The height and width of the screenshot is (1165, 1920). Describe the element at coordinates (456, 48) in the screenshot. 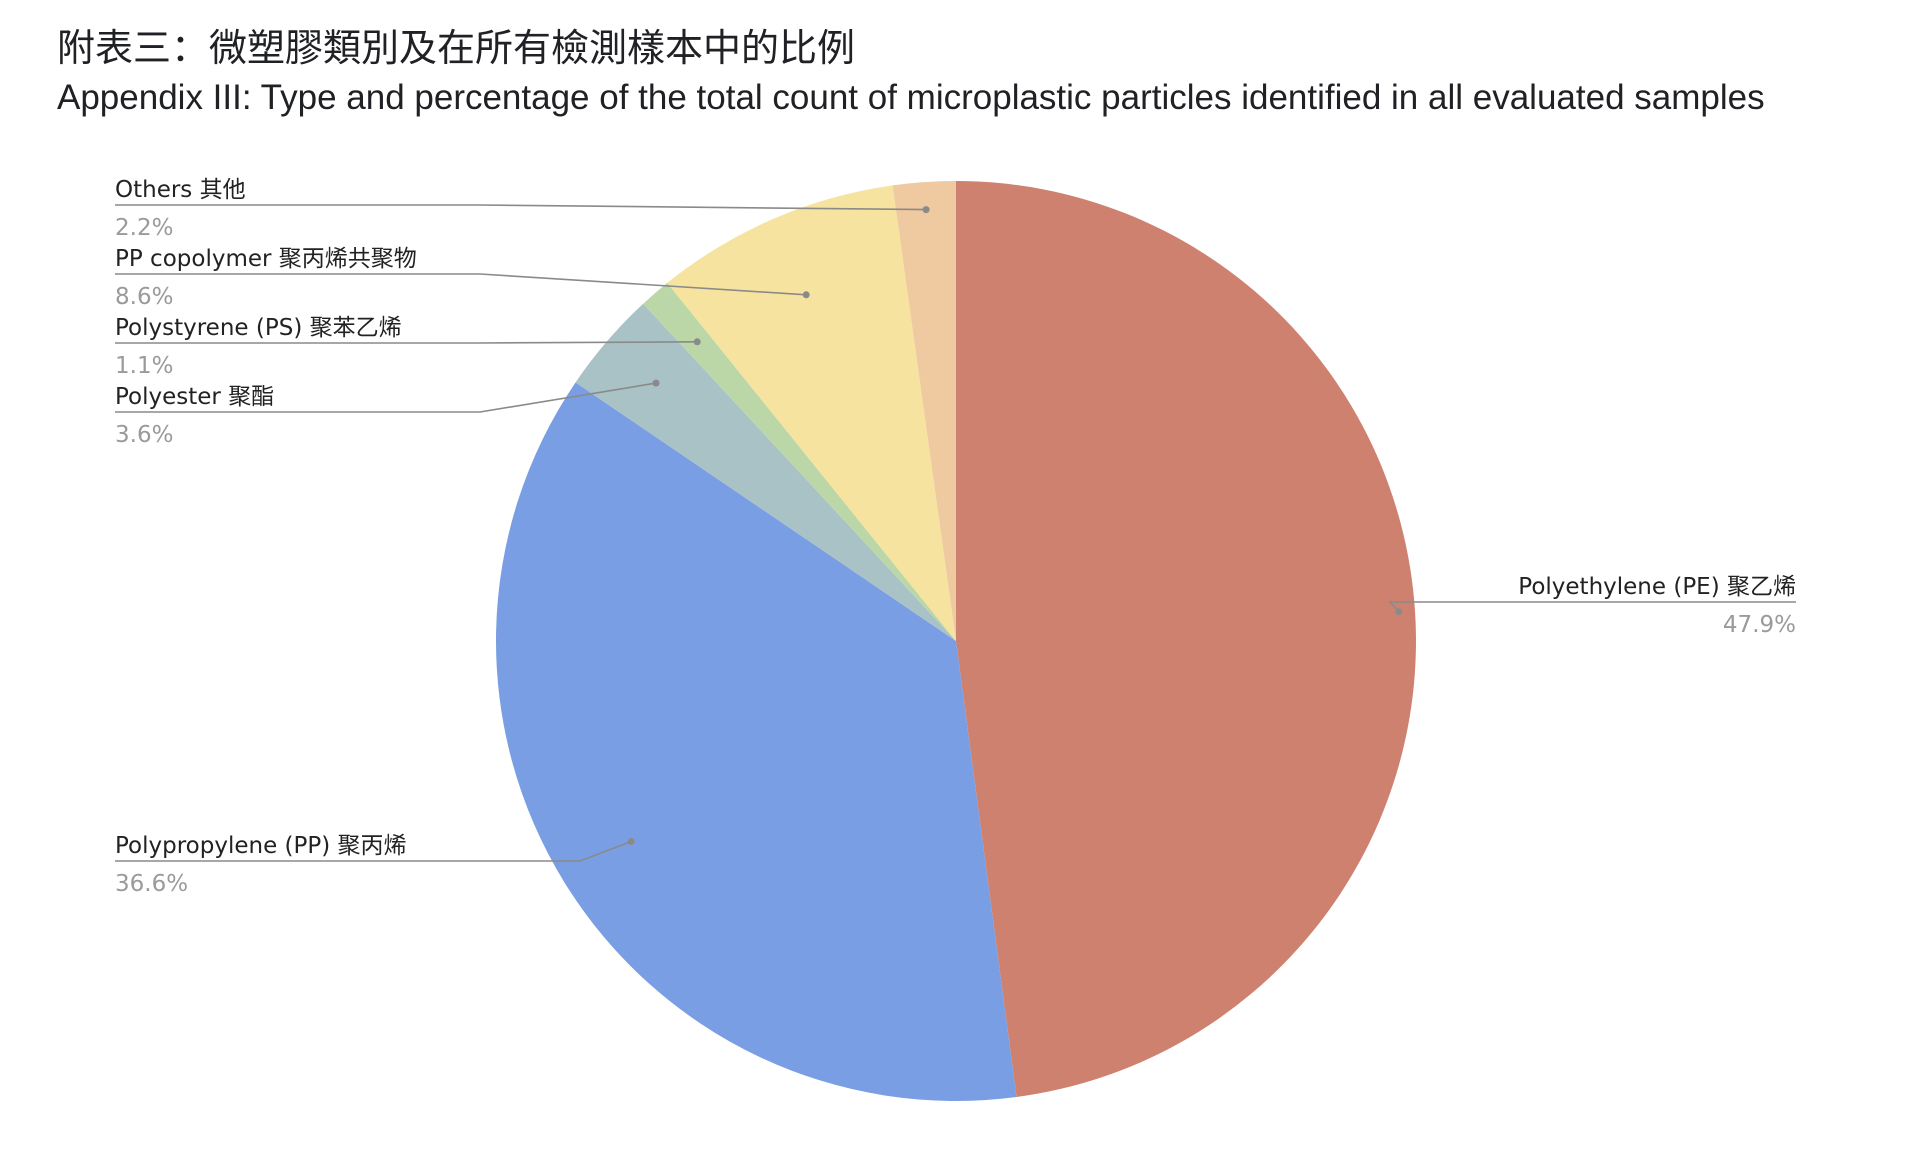

I see `chart-title: 附表三：微塑膠類別及在所有檢測樣本中的比例` at that location.